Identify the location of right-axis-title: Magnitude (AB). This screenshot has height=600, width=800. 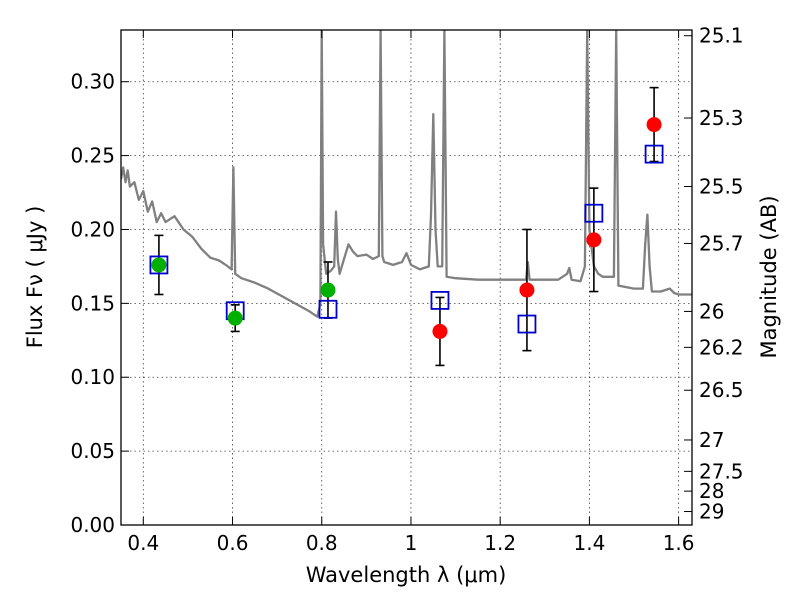
(769, 276).